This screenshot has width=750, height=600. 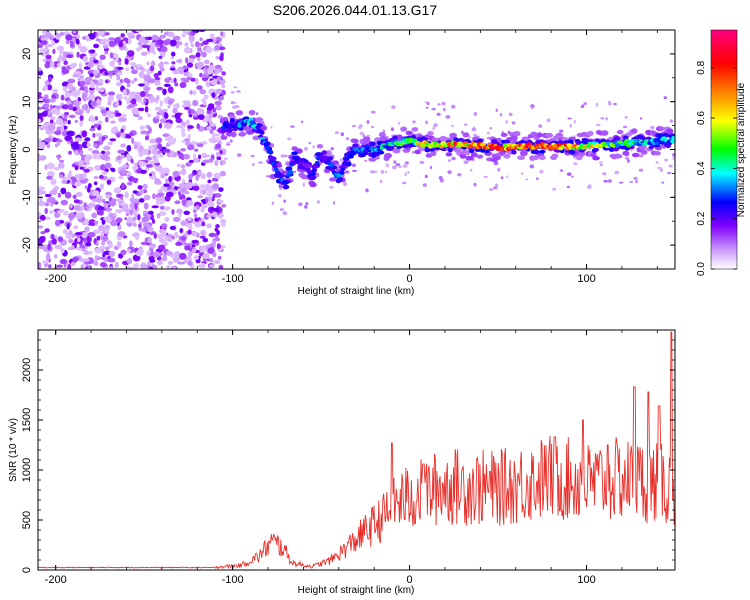 What do you see at coordinates (233, 279) in the screenshot?
I see `x-tick-label: -100` at bounding box center [233, 279].